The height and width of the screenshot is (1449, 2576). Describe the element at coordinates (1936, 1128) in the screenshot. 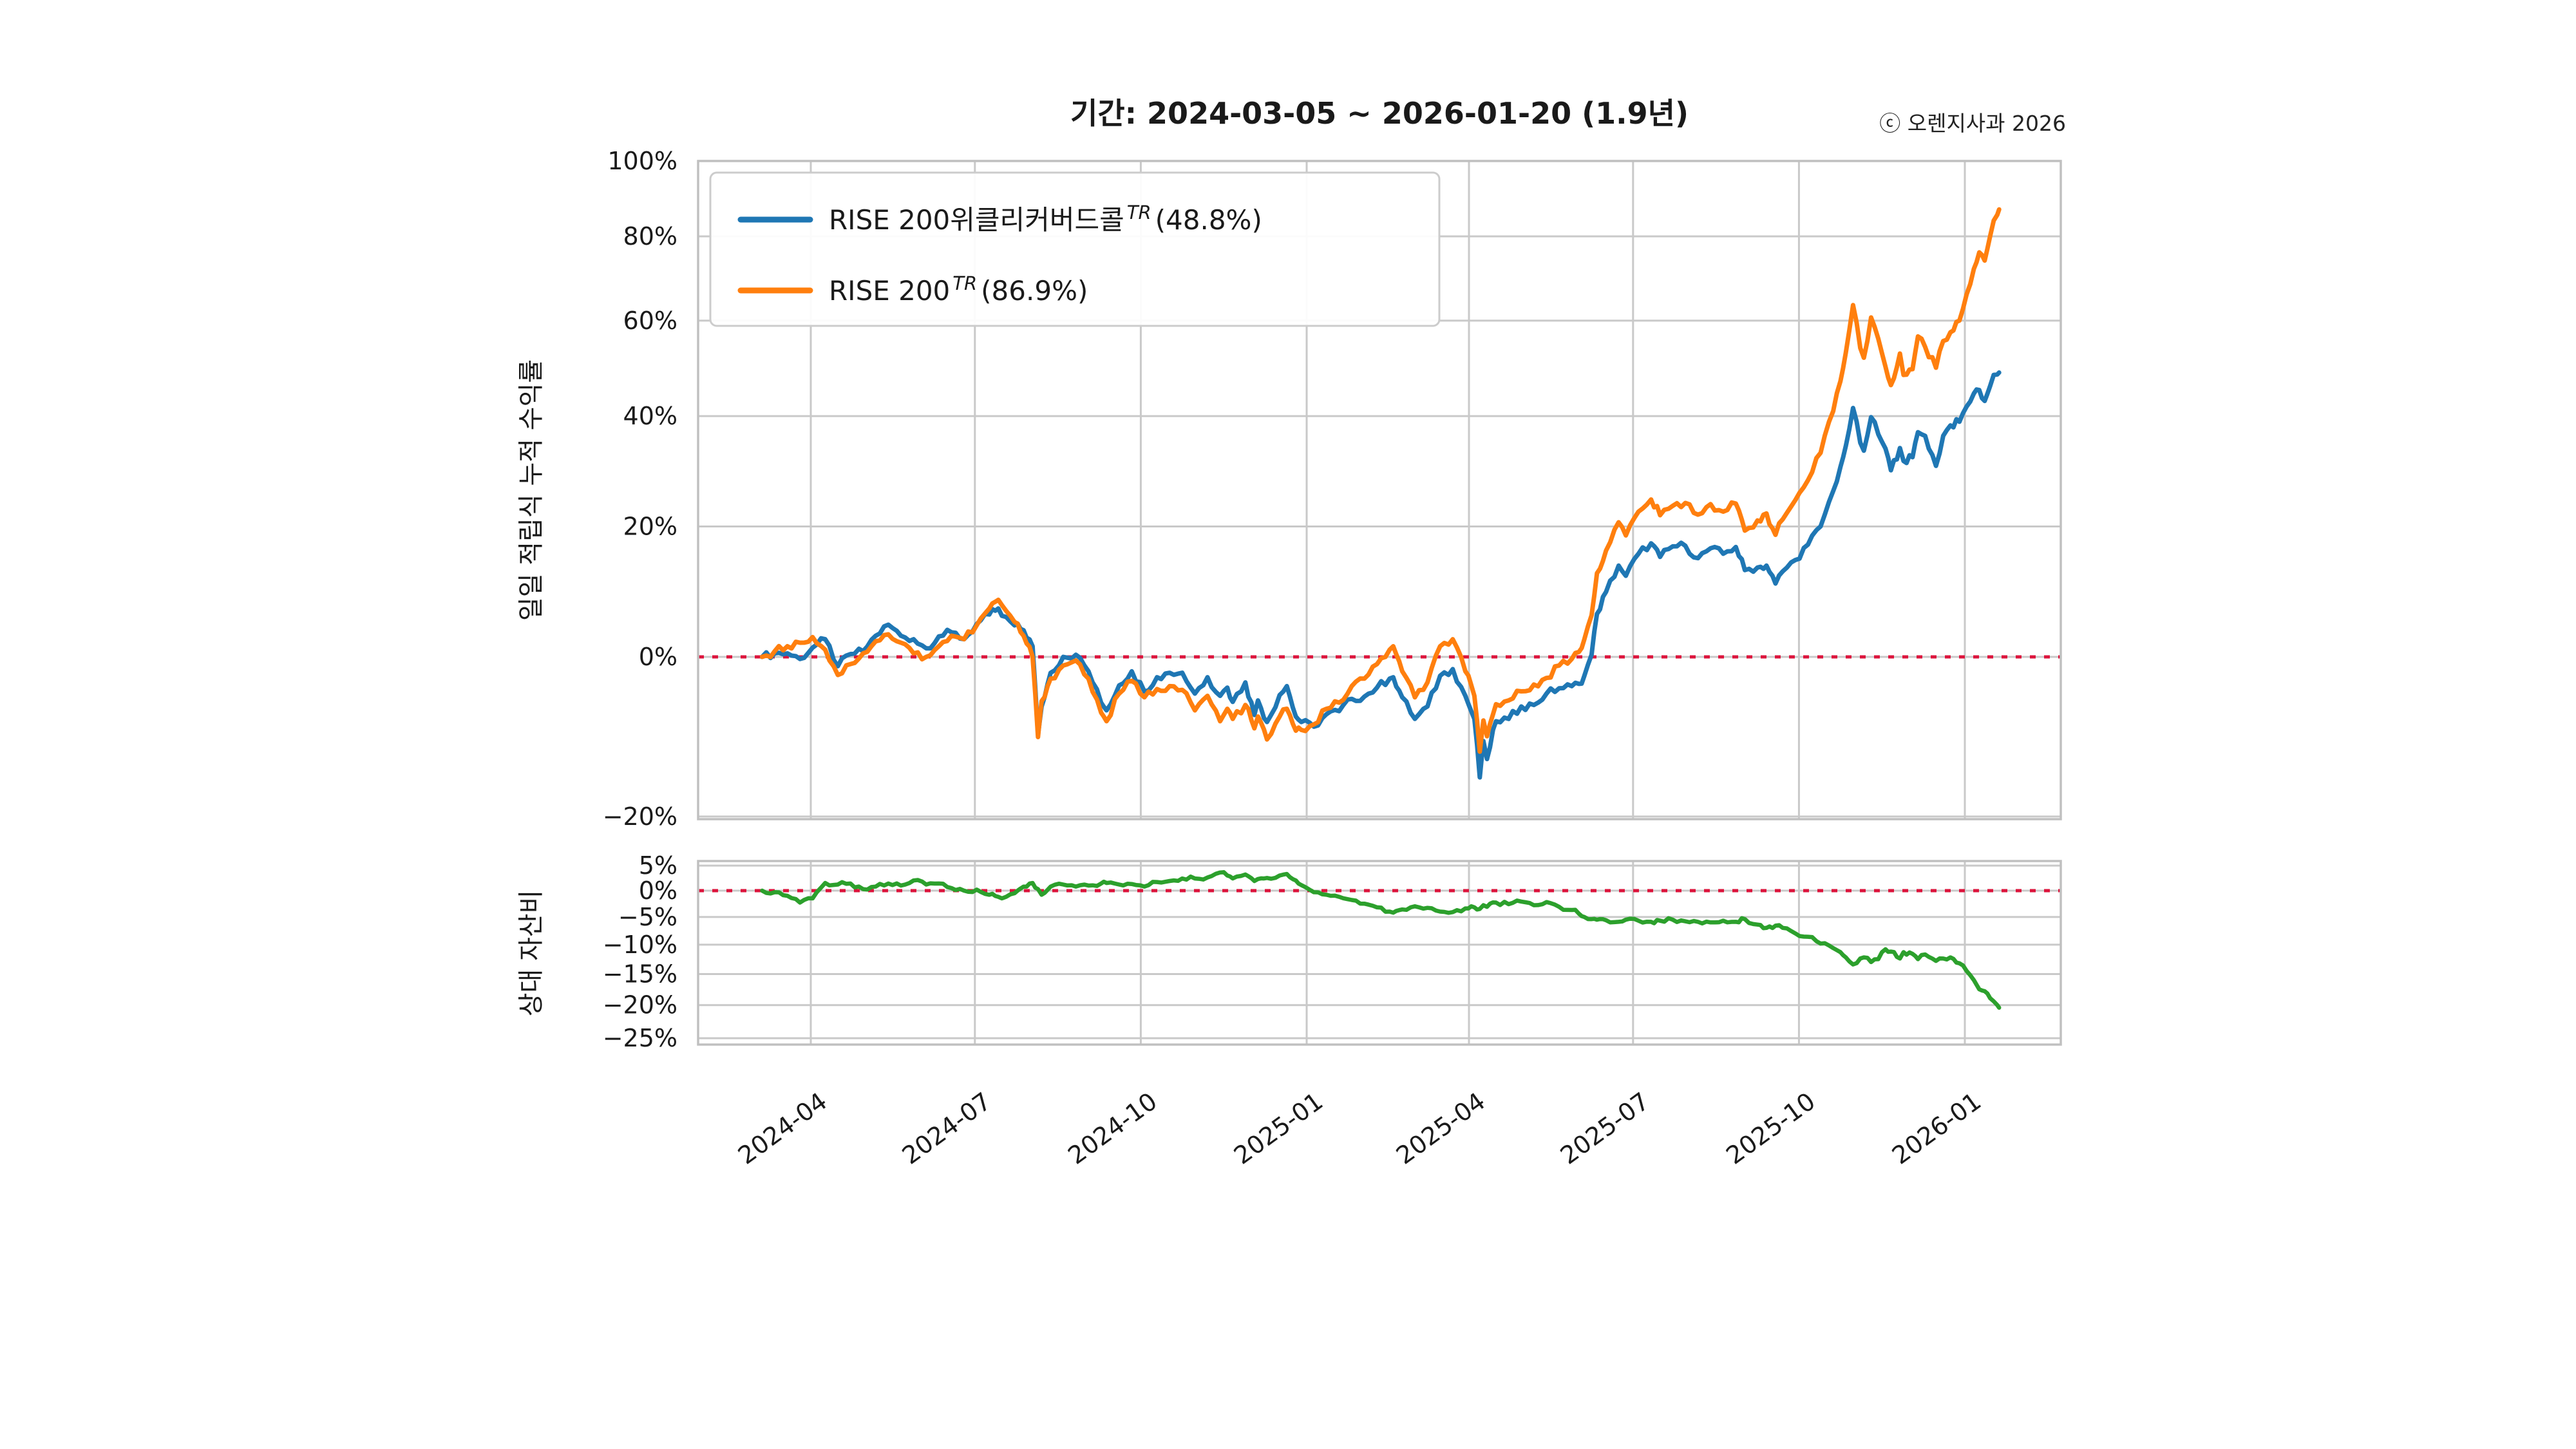

I see `x-tick-label: 2026-01` at that location.